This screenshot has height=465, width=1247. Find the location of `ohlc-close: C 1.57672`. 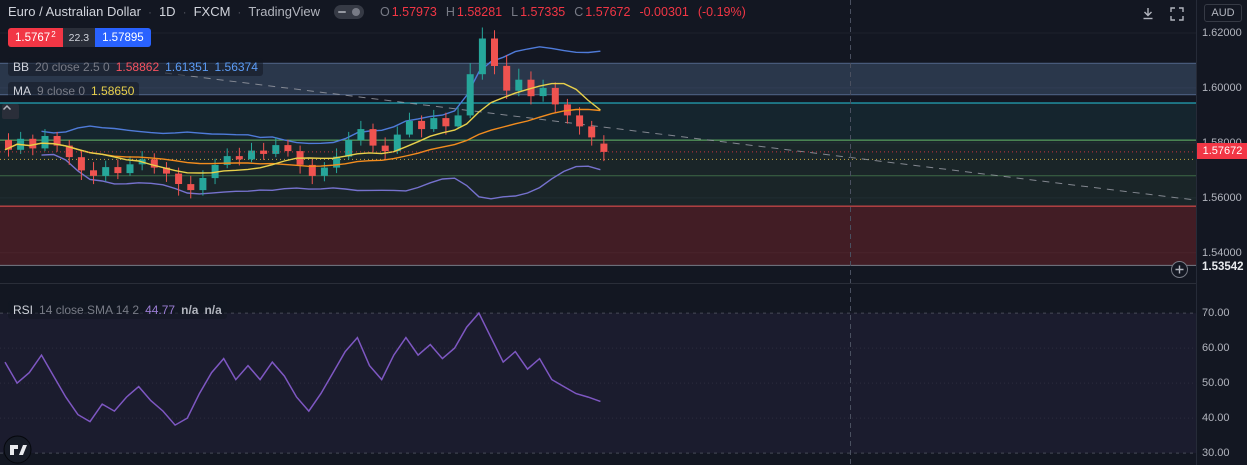

ohlc-close: C 1.57672 is located at coordinates (602, 12).